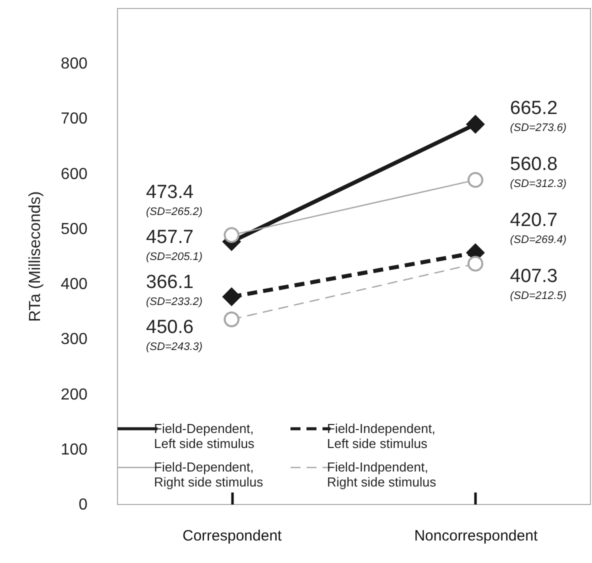 This screenshot has height=563, width=592. What do you see at coordinates (74, 285) in the screenshot?
I see `y-tick-label: 400` at bounding box center [74, 285].